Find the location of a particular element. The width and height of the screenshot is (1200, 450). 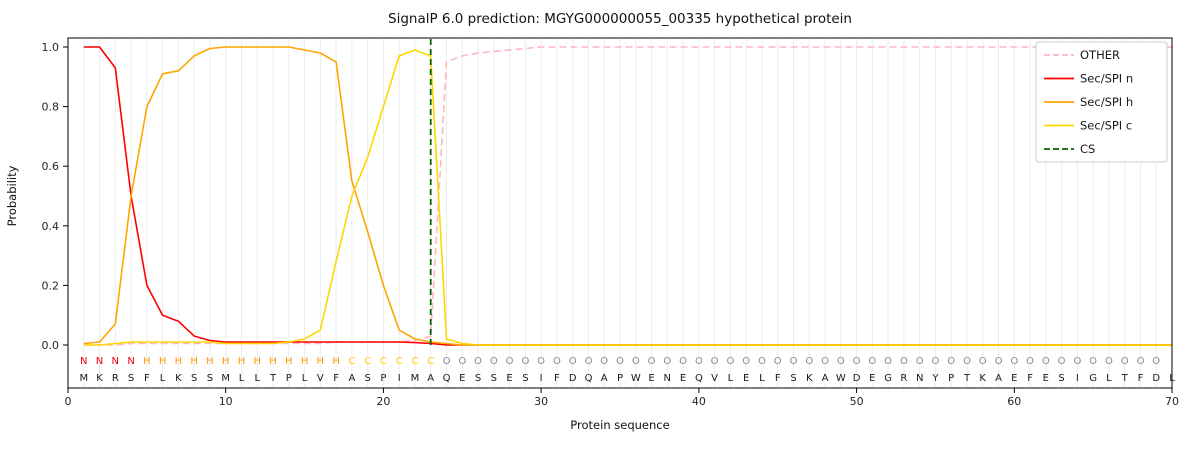

legend-label: Sec/SPI n is located at coordinates (1106, 79).